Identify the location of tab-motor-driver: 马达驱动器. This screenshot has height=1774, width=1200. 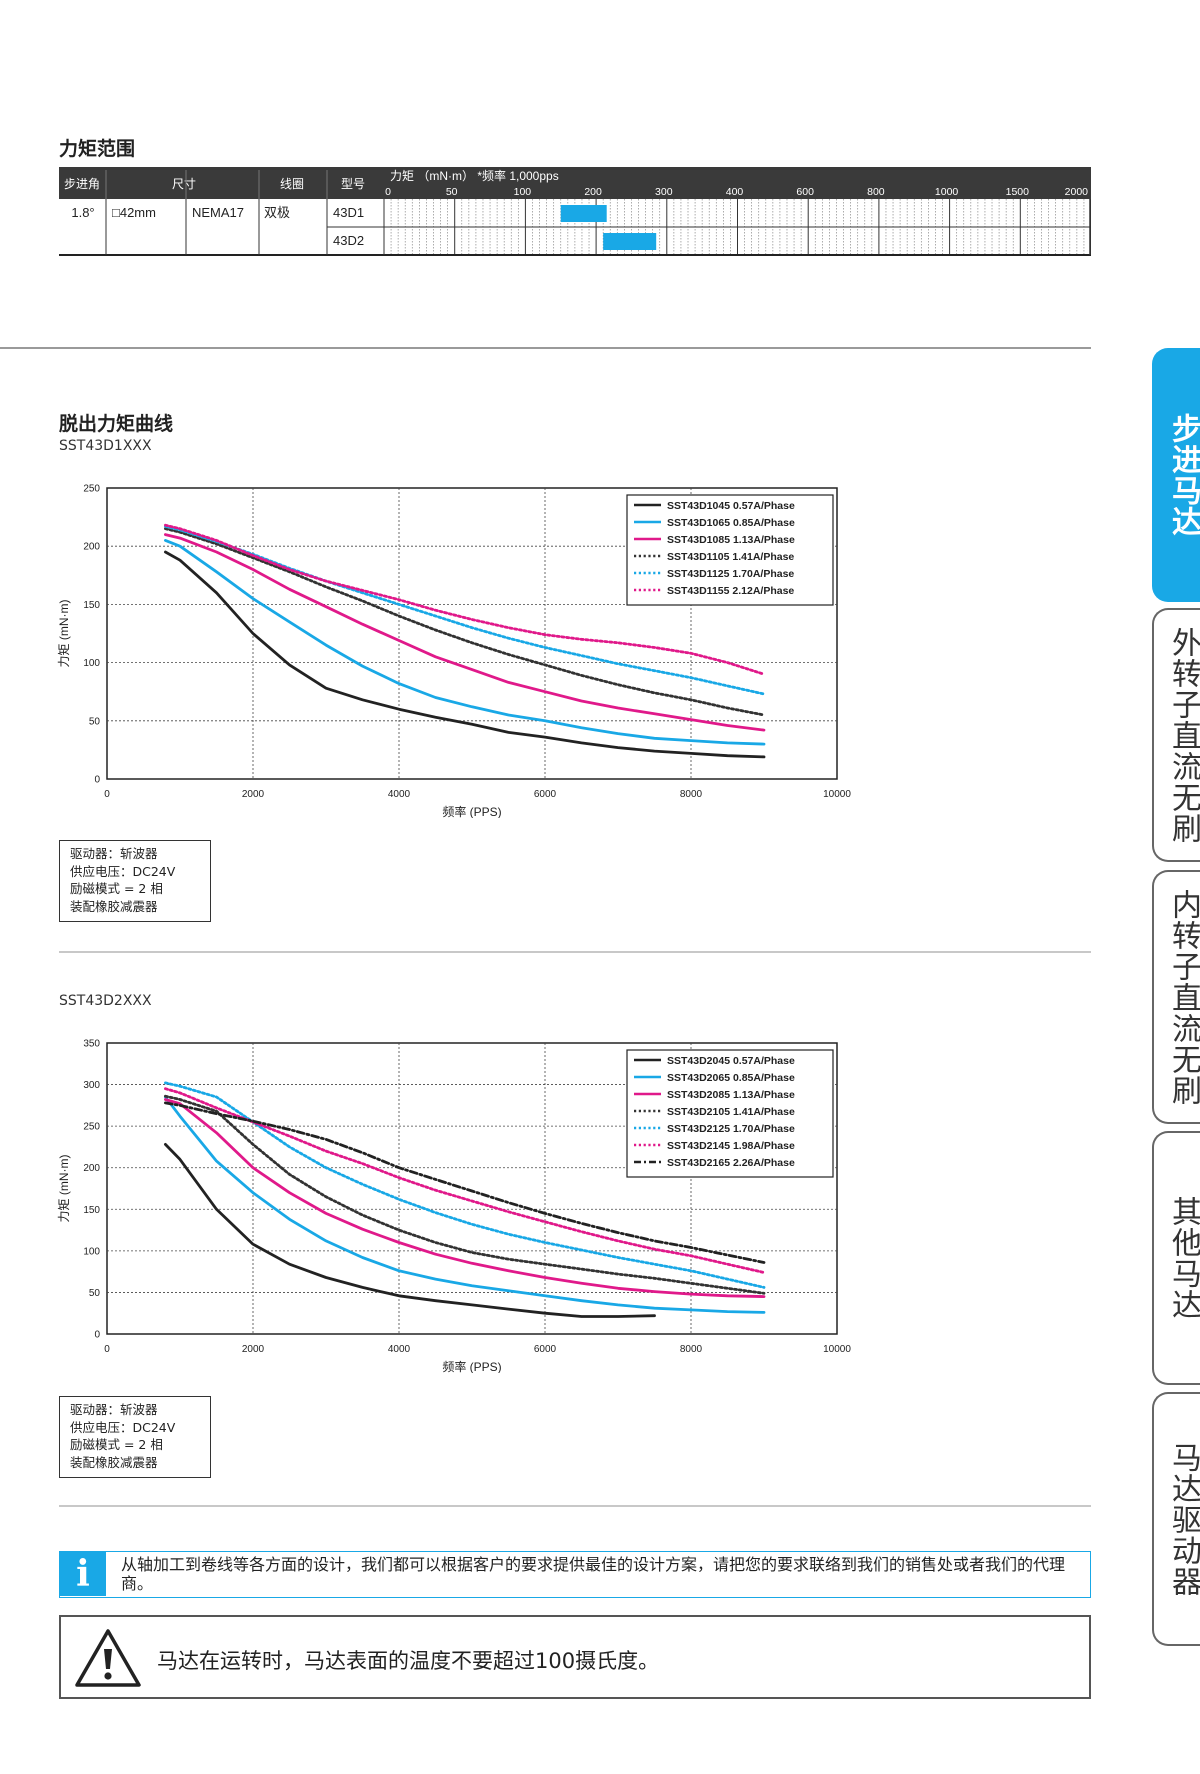
(1176, 1519).